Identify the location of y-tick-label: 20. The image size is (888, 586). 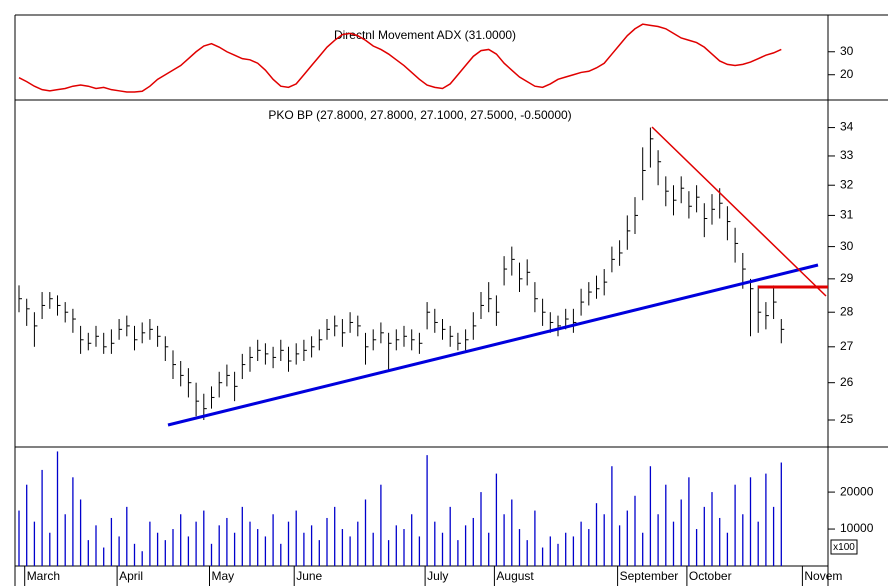
(847, 74).